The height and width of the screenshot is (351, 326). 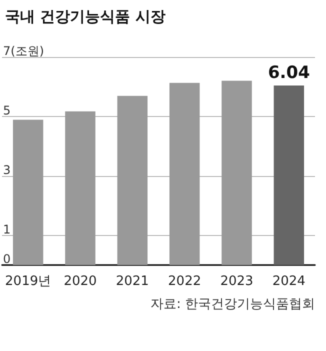 I want to click on chart-title: 국내 건강기능식품 시장, so click(x=85, y=17).